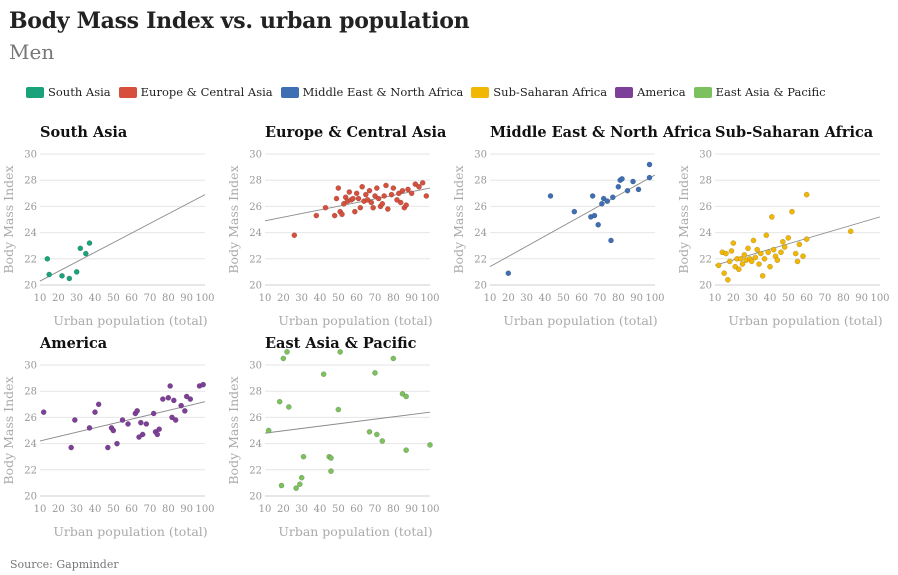 This screenshot has width=898, height=575. What do you see at coordinates (526, 298) in the screenshot?
I see `x-tick-label: 30` at bounding box center [526, 298].